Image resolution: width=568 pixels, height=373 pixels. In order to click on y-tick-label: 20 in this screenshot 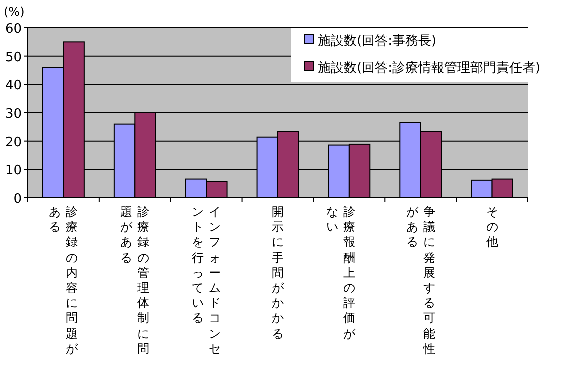, I will do `click(13, 142)`.